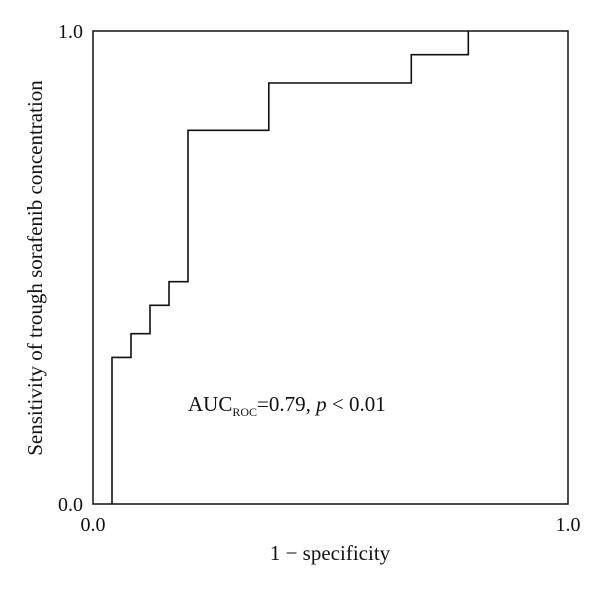 This screenshot has height=590, width=600. I want to click on x-tick-label-left: 0.0, so click(93, 525).